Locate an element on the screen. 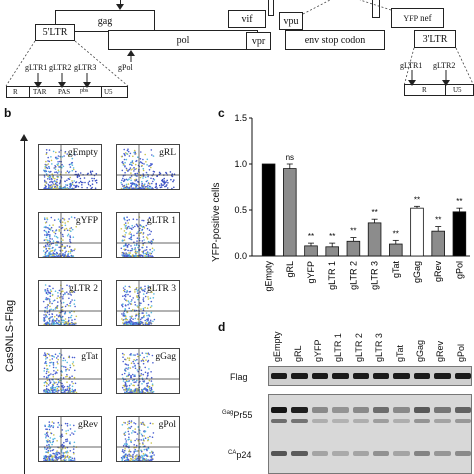 The image size is (474, 474). ltr-detail-right is located at coordinates (439, 90).